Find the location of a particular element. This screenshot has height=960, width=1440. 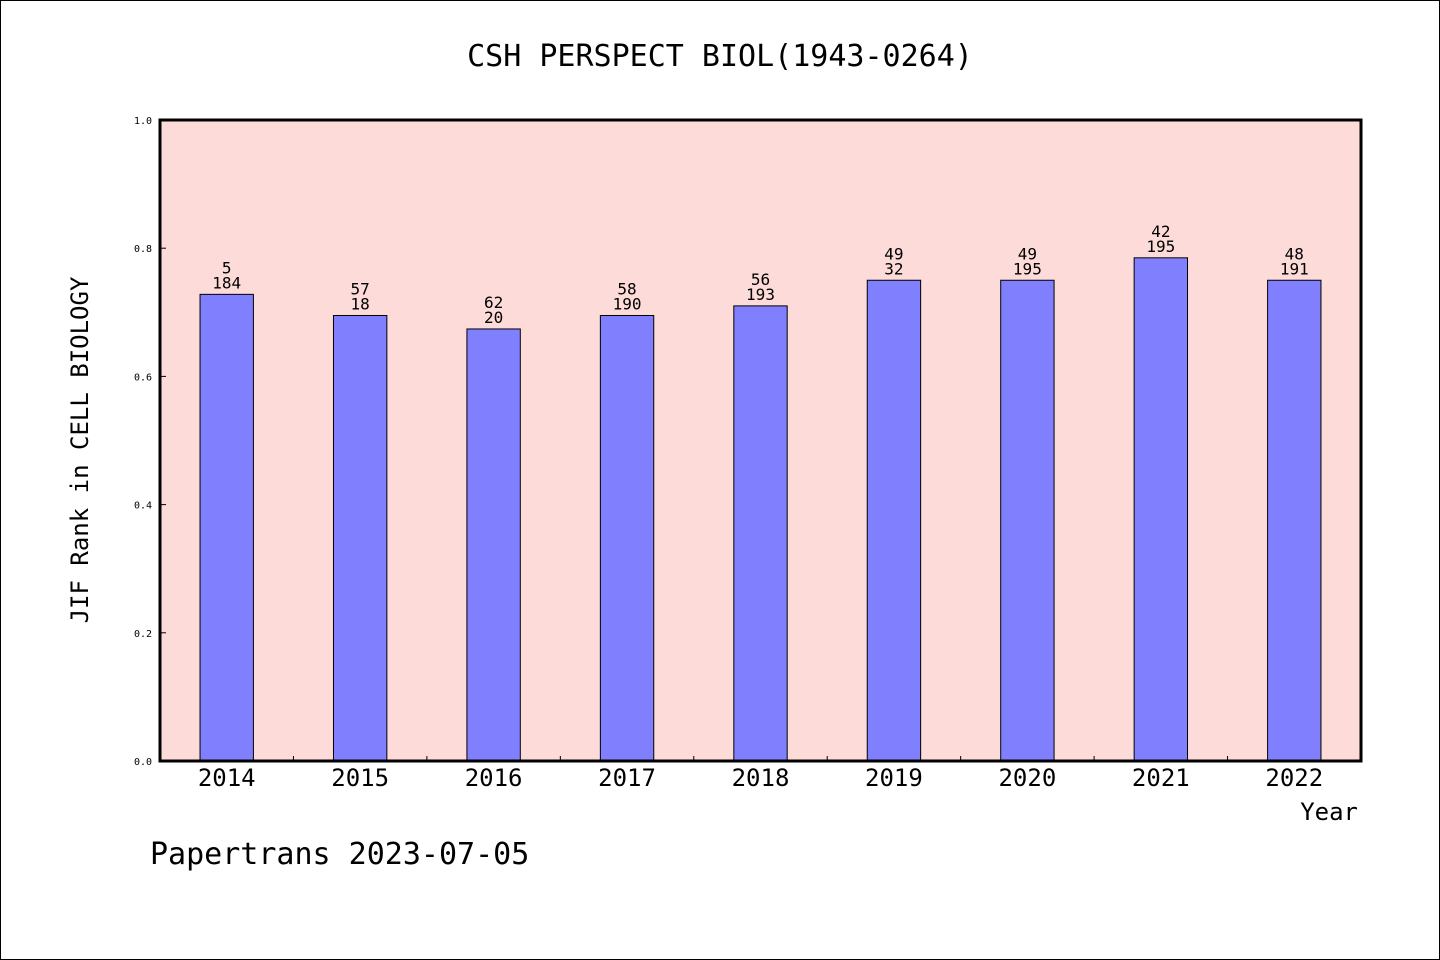

x-tick-label-2016: 2016 is located at coordinates (494, 778).